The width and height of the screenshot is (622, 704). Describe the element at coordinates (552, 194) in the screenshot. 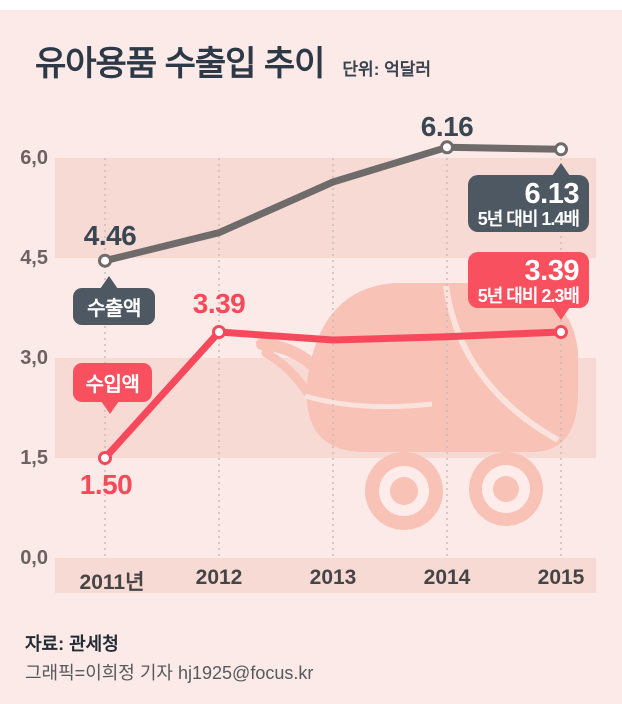

I see `export-2015-value: 6.13` at that location.